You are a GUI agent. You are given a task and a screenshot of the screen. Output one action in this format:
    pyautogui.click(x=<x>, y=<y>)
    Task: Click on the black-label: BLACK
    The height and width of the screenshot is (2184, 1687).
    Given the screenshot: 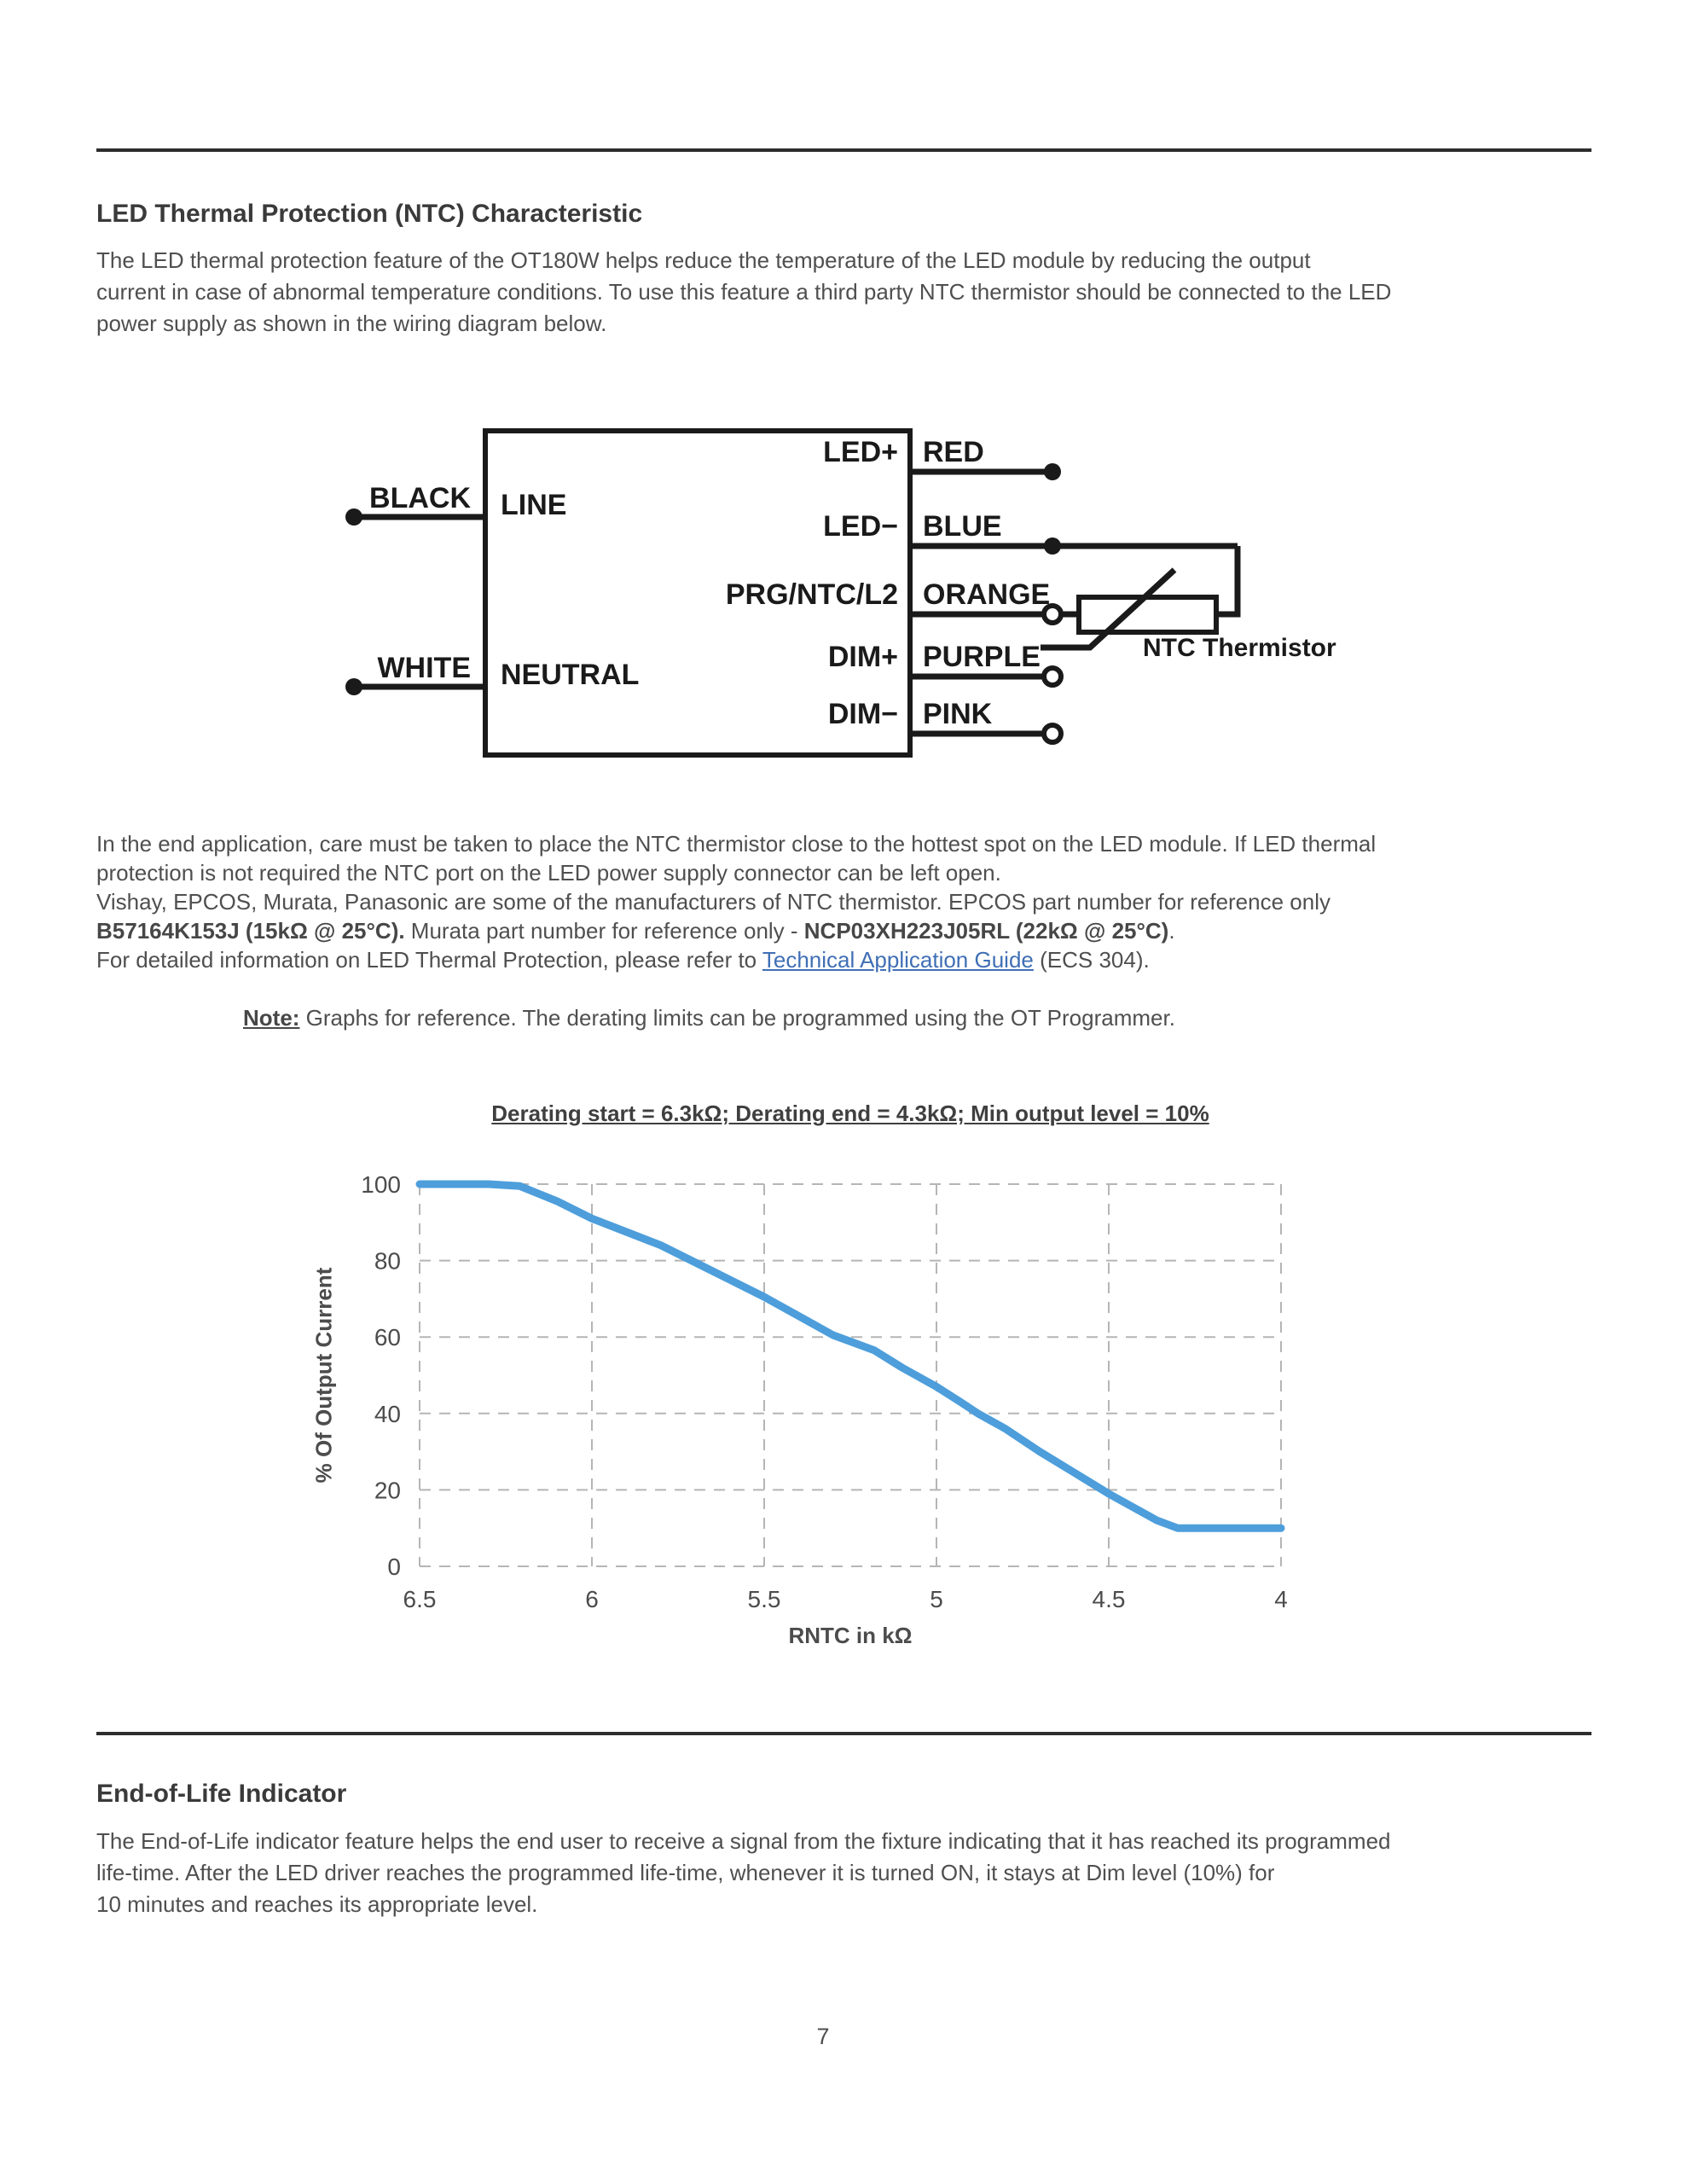 What is the action you would take?
    pyautogui.click(x=420, y=498)
    